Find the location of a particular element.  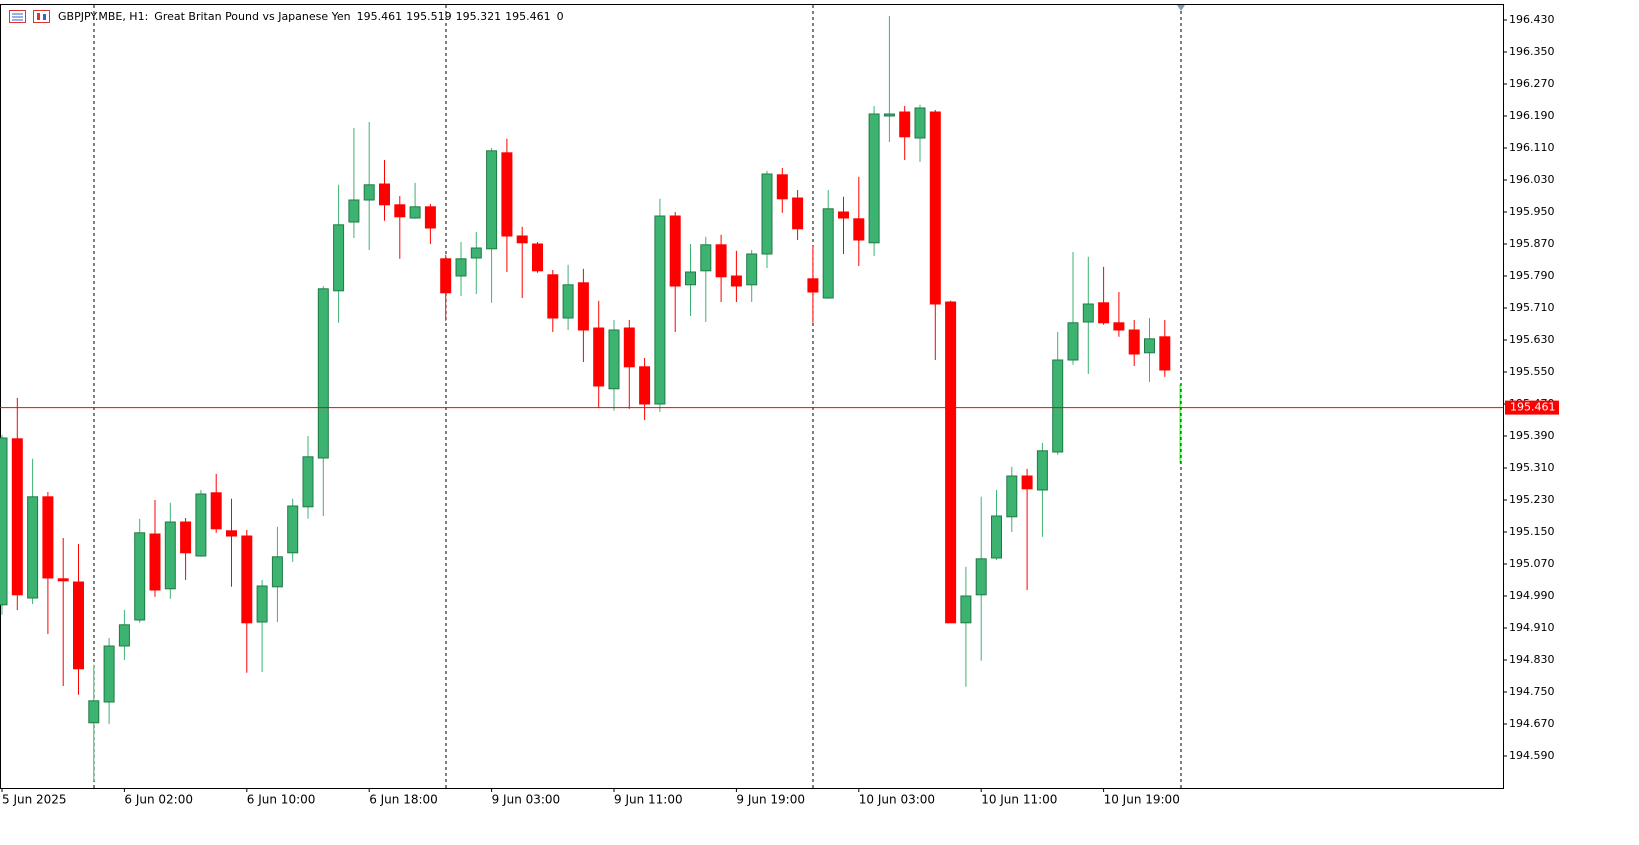

low-value: 195.321 is located at coordinates (479, 16).